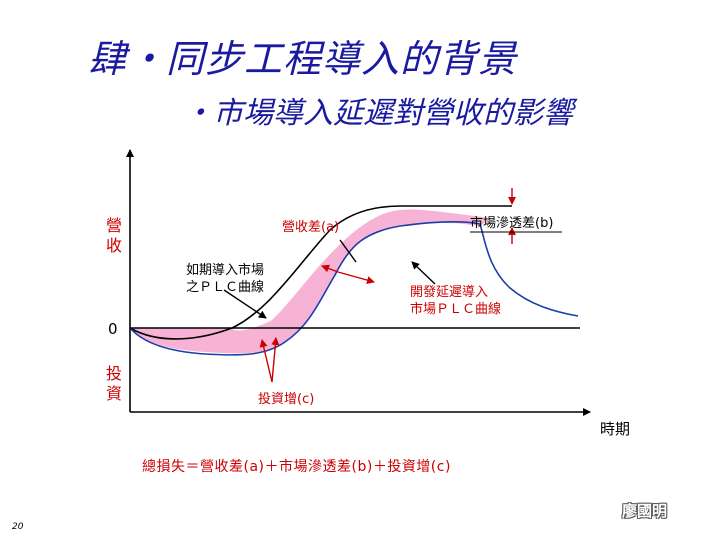  I want to click on total-loss-formula: 總損失＝營收差(a)＋市場滲透差(b)＋投資增(c), so click(296, 467).